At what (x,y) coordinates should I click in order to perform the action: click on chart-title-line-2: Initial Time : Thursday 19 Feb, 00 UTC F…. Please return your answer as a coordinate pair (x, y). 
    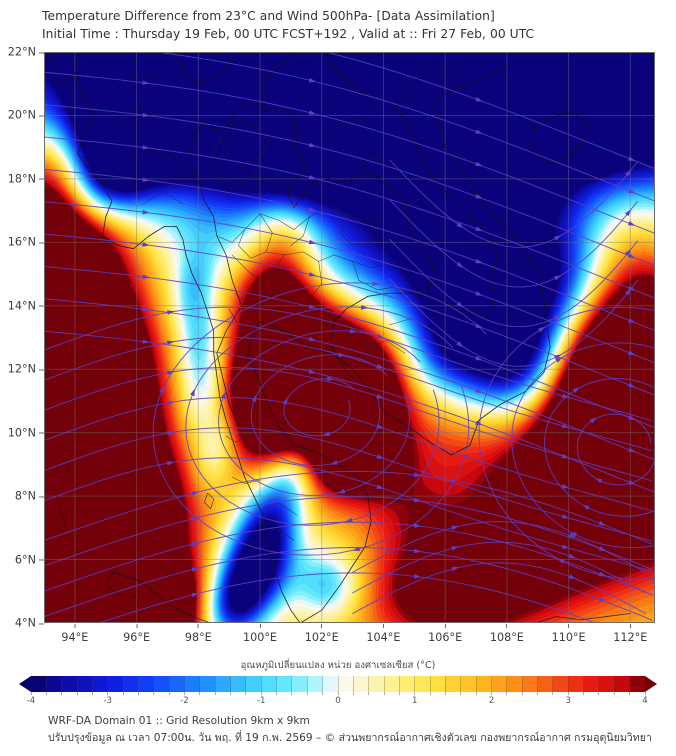
    Looking at the image, I should click on (288, 33).